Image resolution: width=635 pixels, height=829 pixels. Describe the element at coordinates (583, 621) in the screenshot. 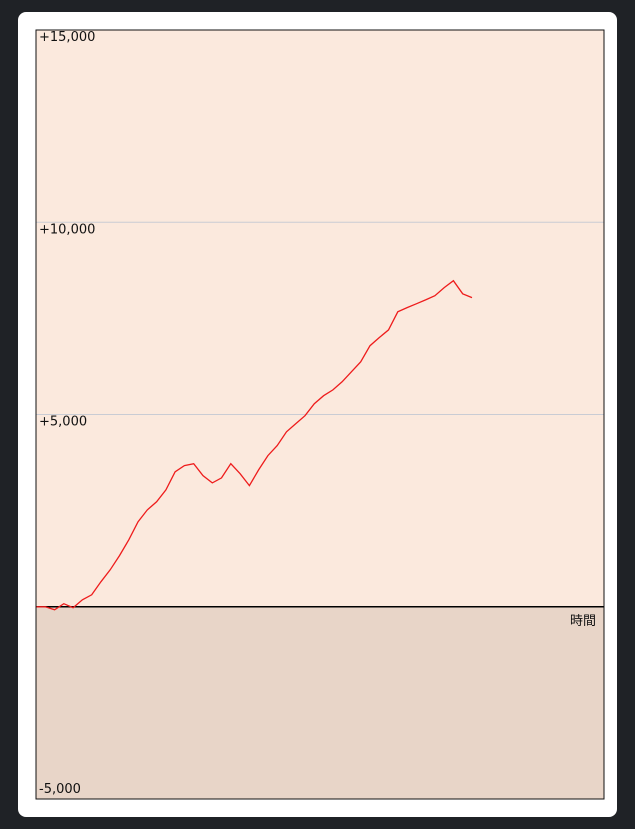

I see `x-axis-label: 時間` at that location.